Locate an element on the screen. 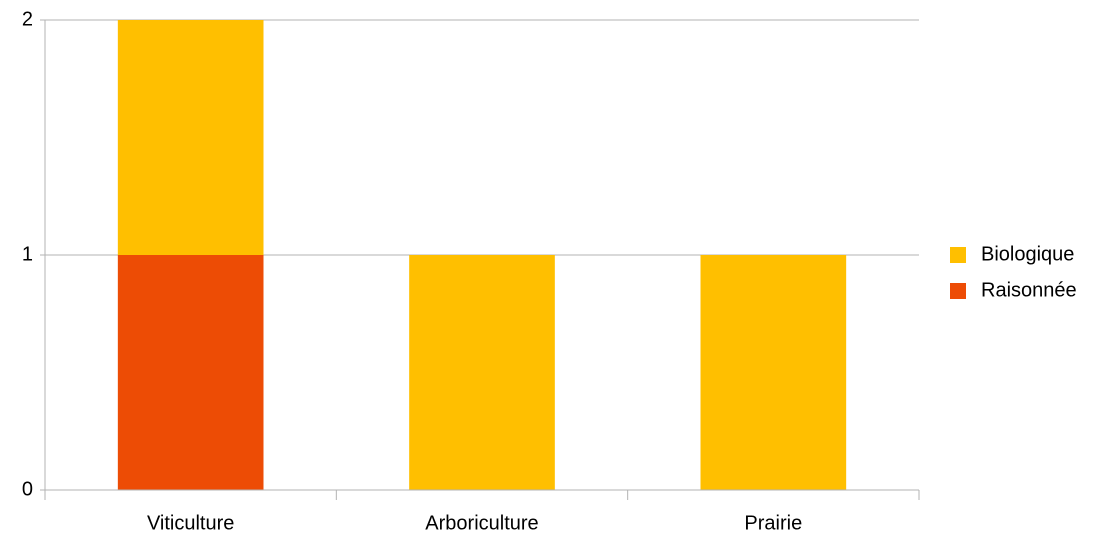 The height and width of the screenshot is (535, 1107). legend-label: Biologique is located at coordinates (1027, 254).